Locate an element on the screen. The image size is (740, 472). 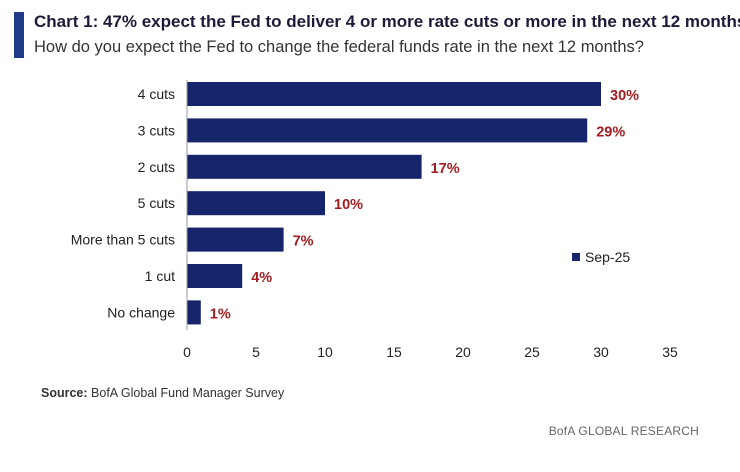
brand-footer: BofA GLOBAL RESEARCH is located at coordinates (623, 431).